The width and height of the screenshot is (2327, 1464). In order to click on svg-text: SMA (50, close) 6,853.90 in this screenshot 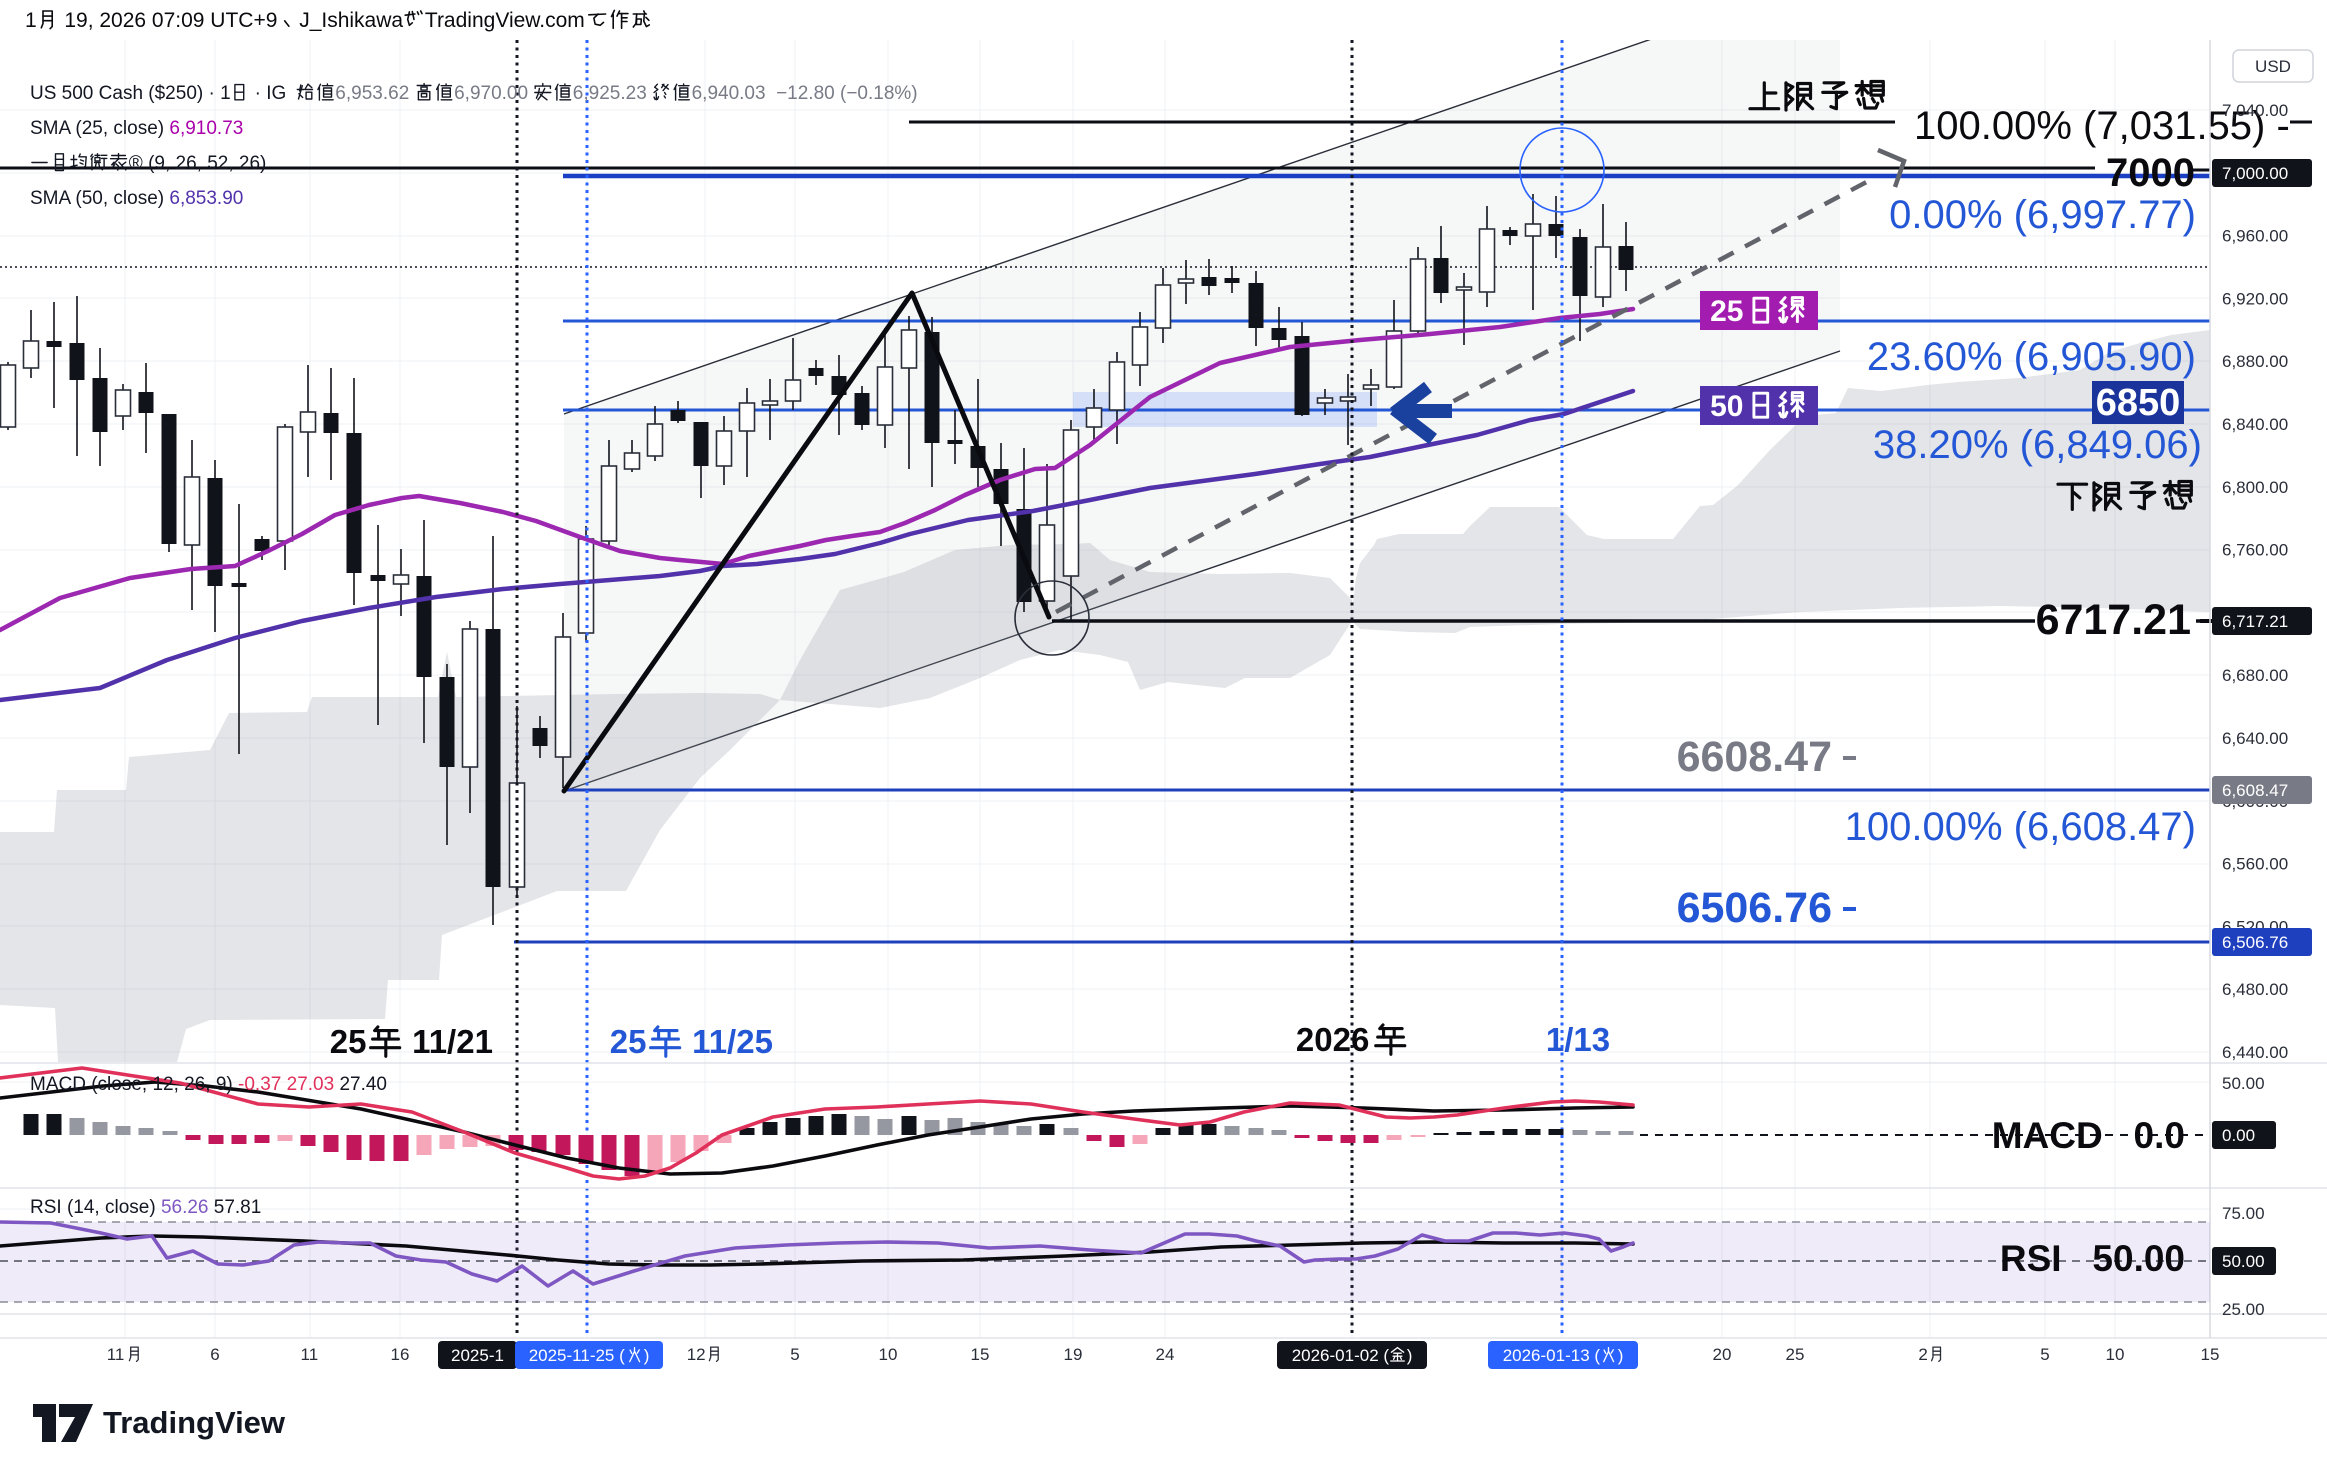, I will do `click(136, 198)`.